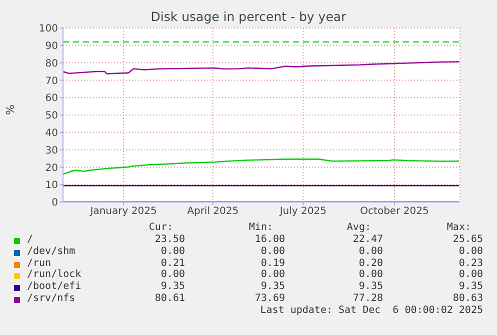 The width and height of the screenshot is (497, 335). I want to click on y-tick-label: 0, so click(55, 203).